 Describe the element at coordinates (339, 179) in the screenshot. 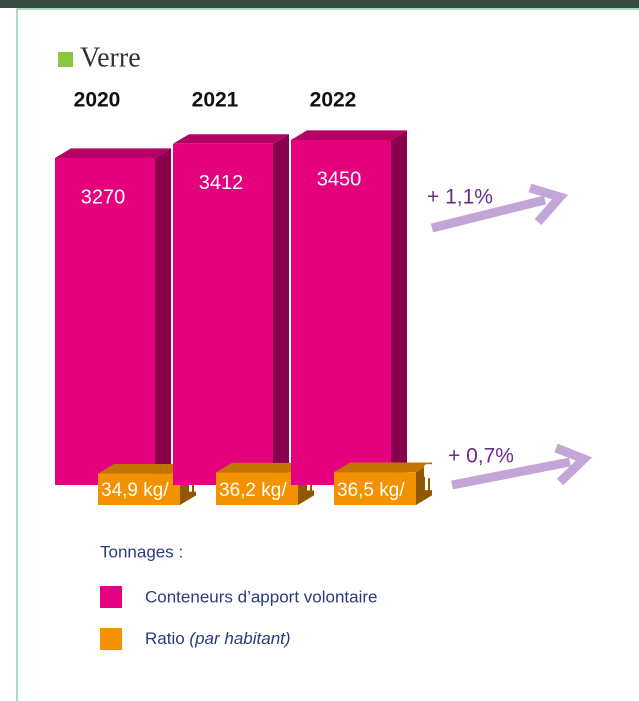

I see `value-label: 3450` at that location.